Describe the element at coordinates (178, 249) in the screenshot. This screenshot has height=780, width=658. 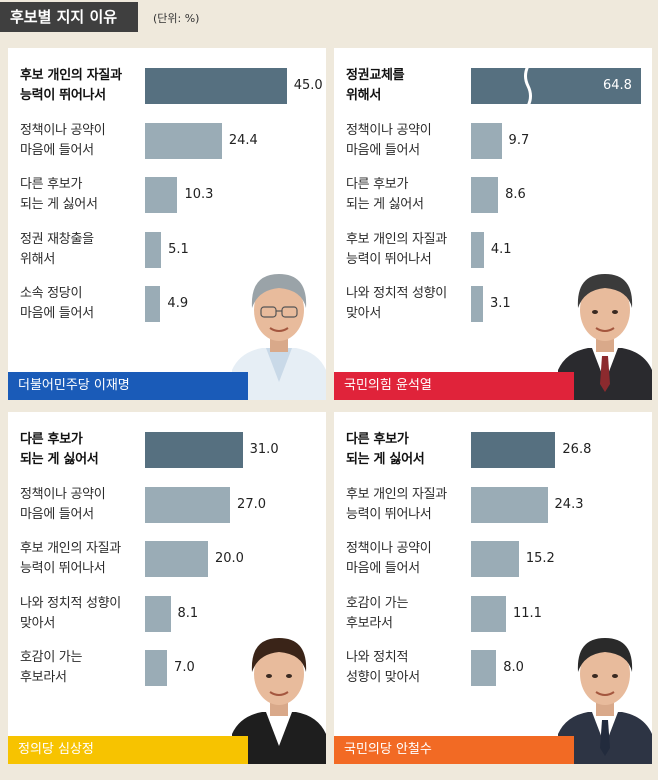
I see `value-label: 5.1` at that location.